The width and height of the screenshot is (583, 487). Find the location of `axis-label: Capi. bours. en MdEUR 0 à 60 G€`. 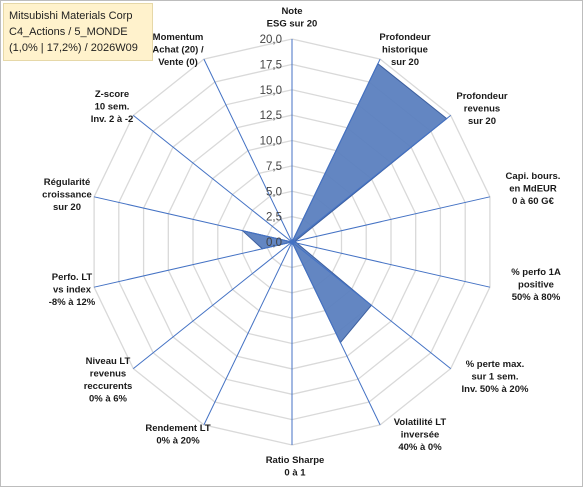

axis-label: Capi. bours. en MdEUR 0 à 60 G€ is located at coordinates (533, 189).